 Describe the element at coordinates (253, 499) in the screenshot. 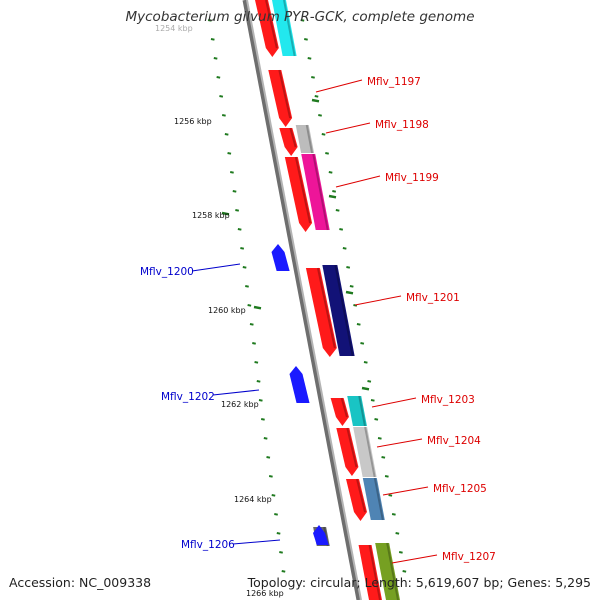

I see `scale-label: 1264 kbp` at that location.